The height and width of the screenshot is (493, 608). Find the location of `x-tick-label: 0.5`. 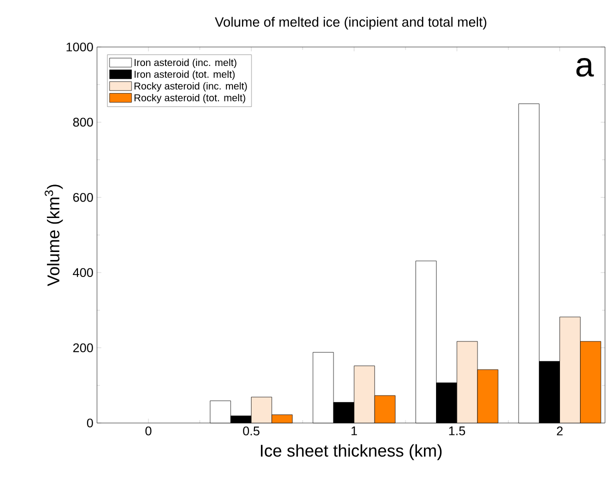

x-tick-label: 0.5 is located at coordinates (251, 431).